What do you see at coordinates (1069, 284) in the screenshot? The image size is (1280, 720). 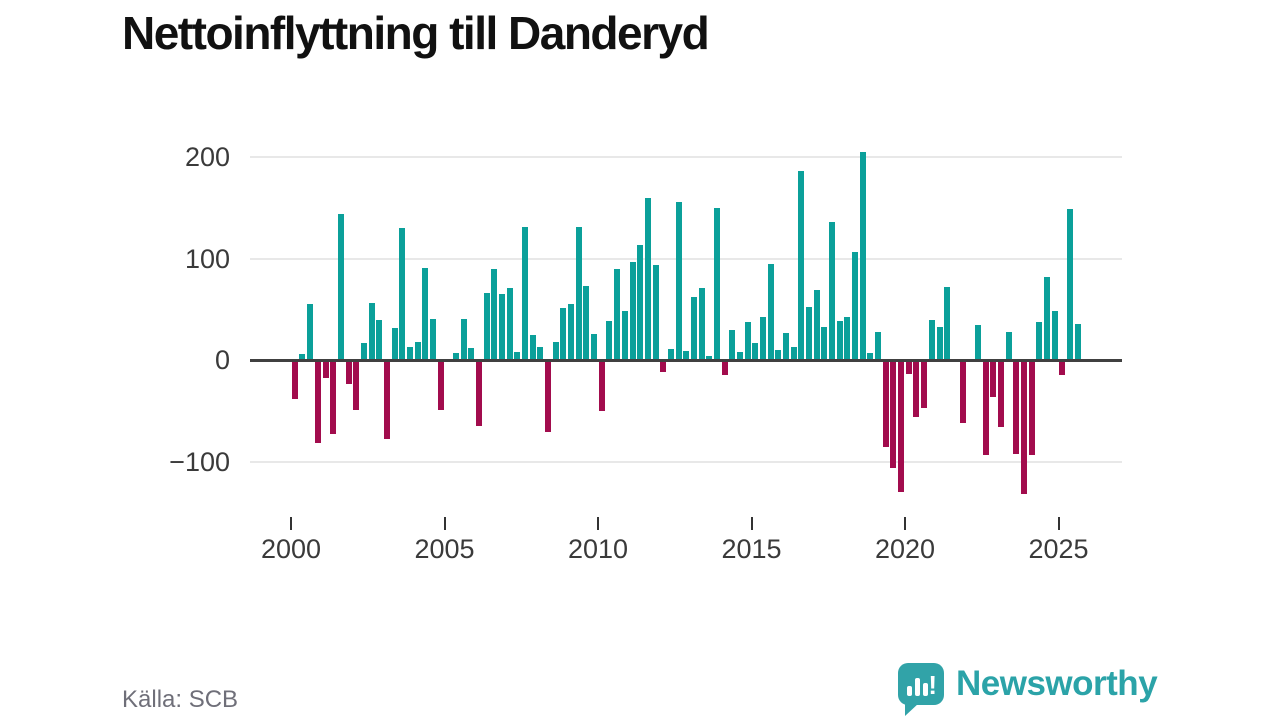 I see `bar-2025-Q2` at bounding box center [1069, 284].